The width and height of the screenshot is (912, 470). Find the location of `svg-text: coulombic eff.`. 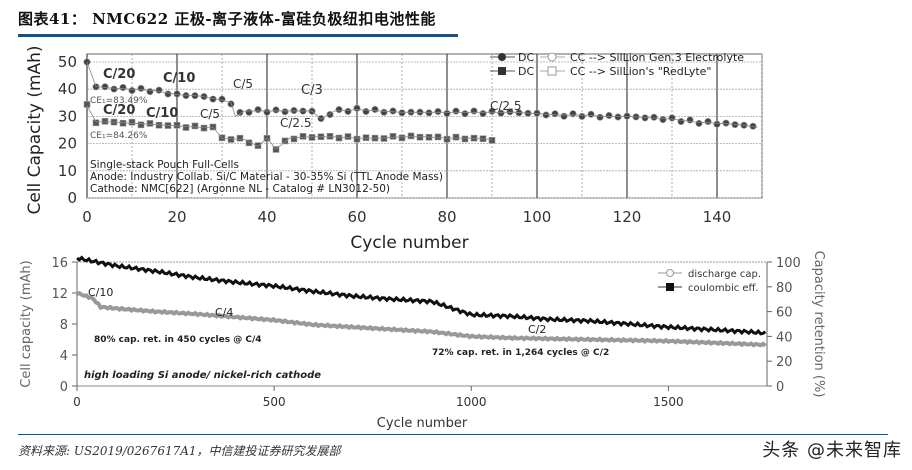

svg-text: coulombic eff. is located at coordinates (723, 288).